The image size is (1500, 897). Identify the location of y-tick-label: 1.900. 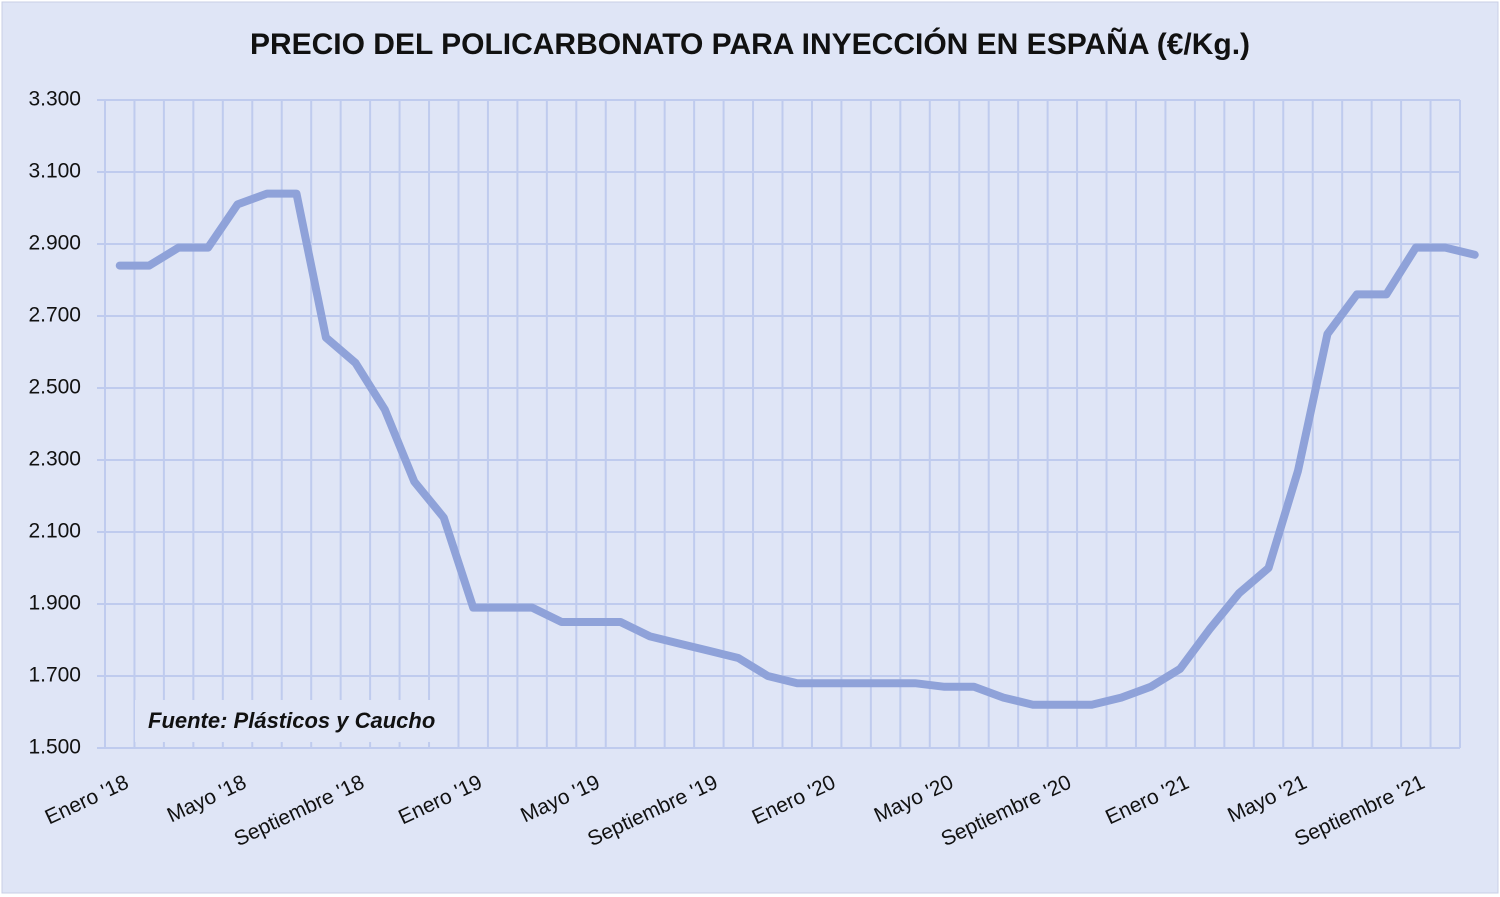
(54, 603).